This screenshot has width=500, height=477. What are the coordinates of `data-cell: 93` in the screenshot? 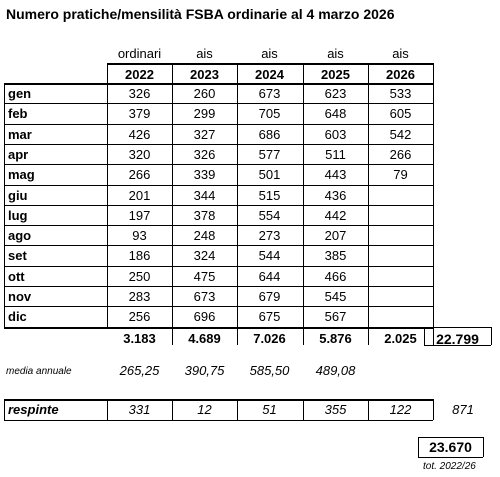 It's located at (139, 236).